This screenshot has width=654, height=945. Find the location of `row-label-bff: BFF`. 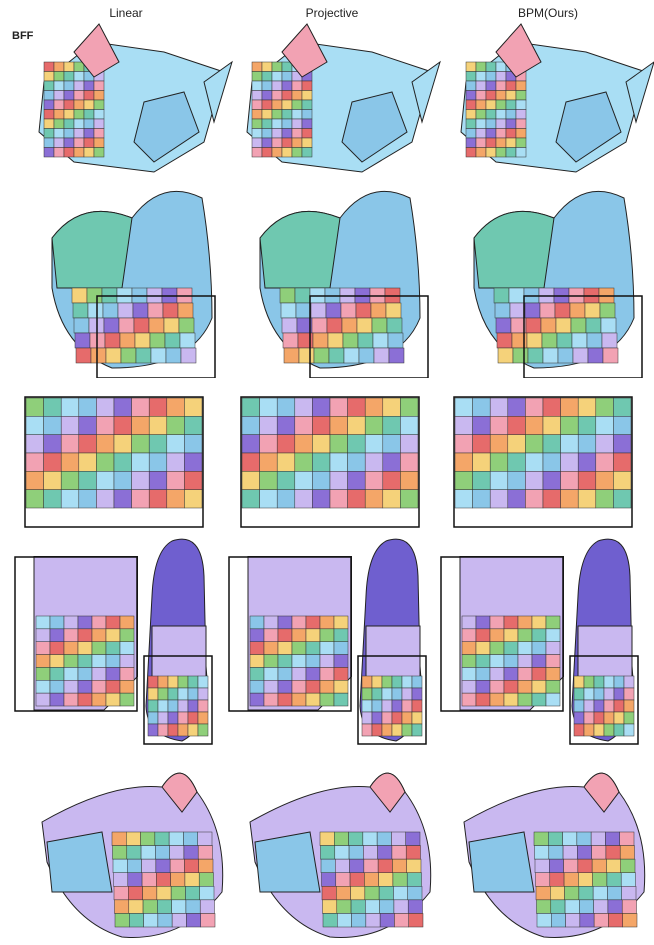

row-label-bff: BFF is located at coordinates (23, 36).